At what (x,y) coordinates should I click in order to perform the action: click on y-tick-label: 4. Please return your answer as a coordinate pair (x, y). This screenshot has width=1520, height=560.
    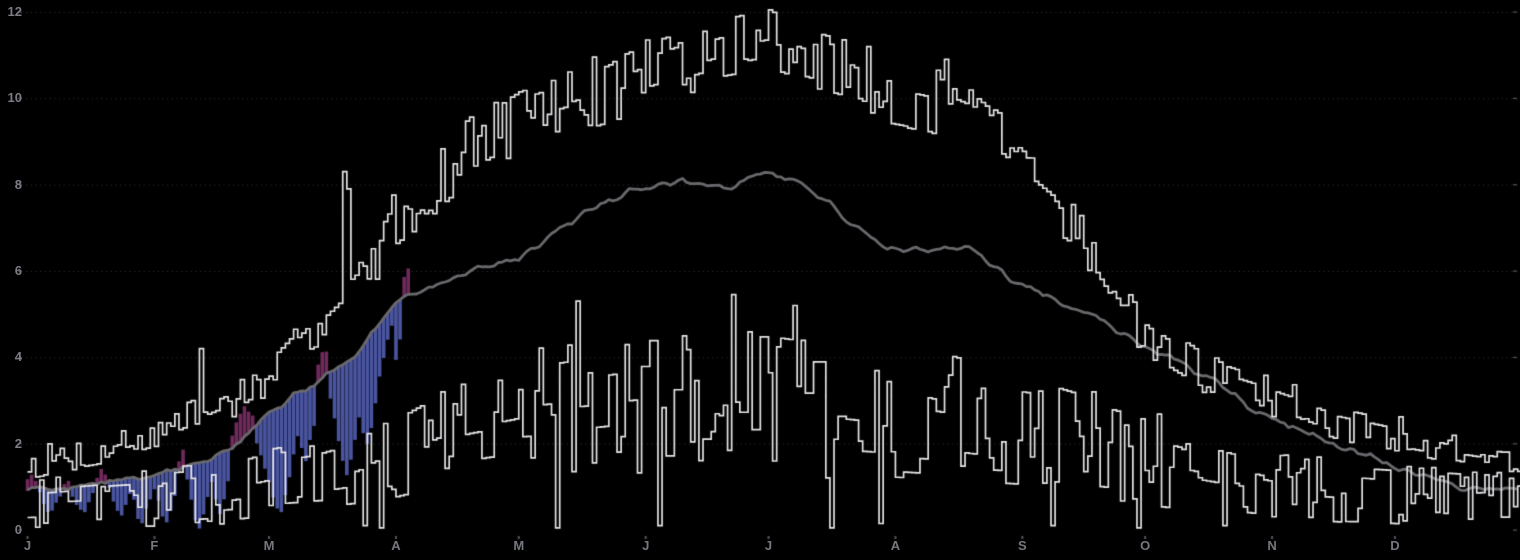
    Looking at the image, I should click on (18, 357).